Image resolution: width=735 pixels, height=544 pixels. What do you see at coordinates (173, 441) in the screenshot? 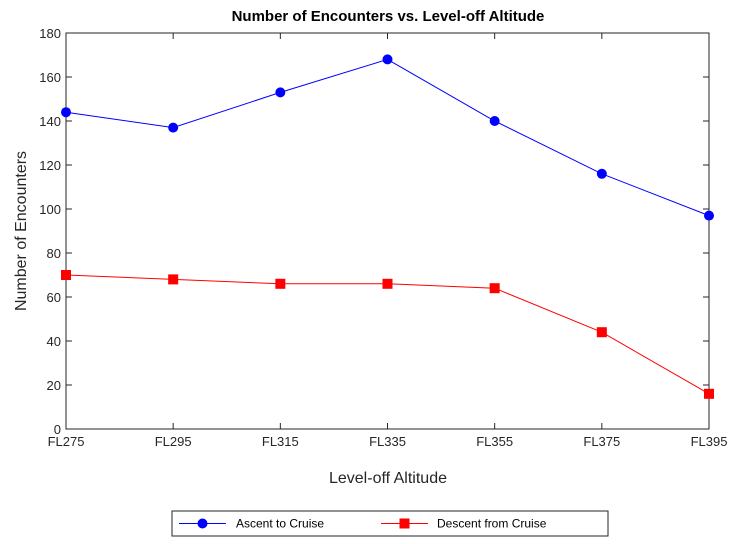
I see `x-tick-label: FL295` at bounding box center [173, 441].